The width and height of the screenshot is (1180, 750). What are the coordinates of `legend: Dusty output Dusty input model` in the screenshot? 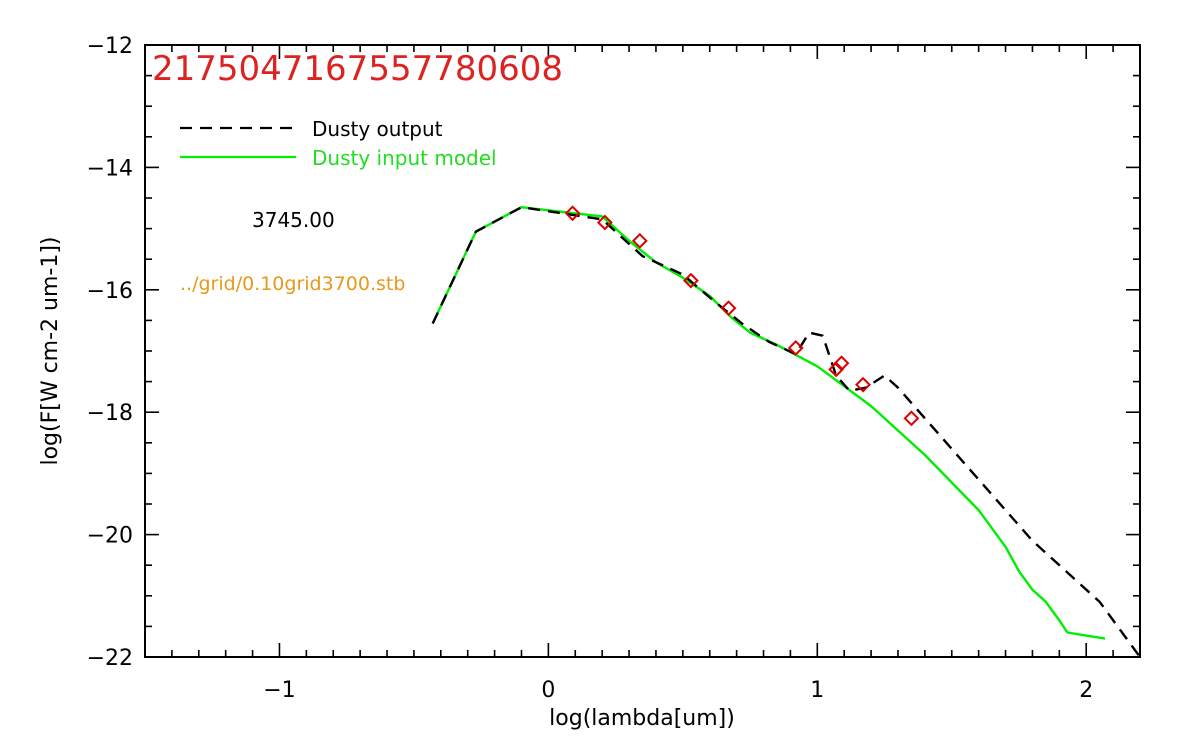 It's located at (338, 143).